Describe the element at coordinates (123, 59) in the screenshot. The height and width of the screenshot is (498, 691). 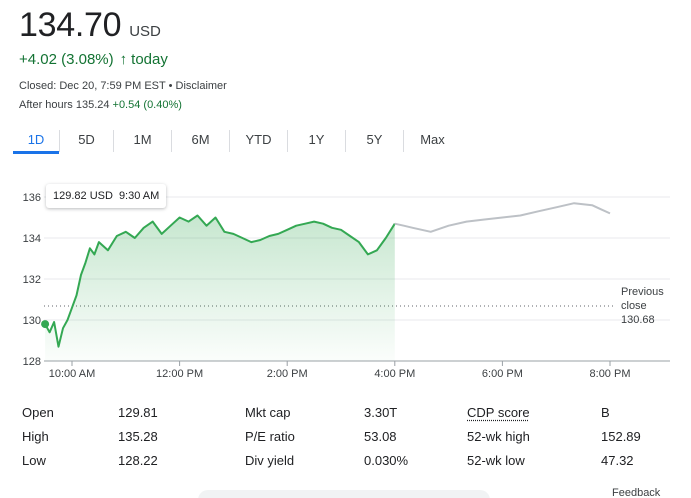
I see `arrow-up-icon: ↑` at that location.